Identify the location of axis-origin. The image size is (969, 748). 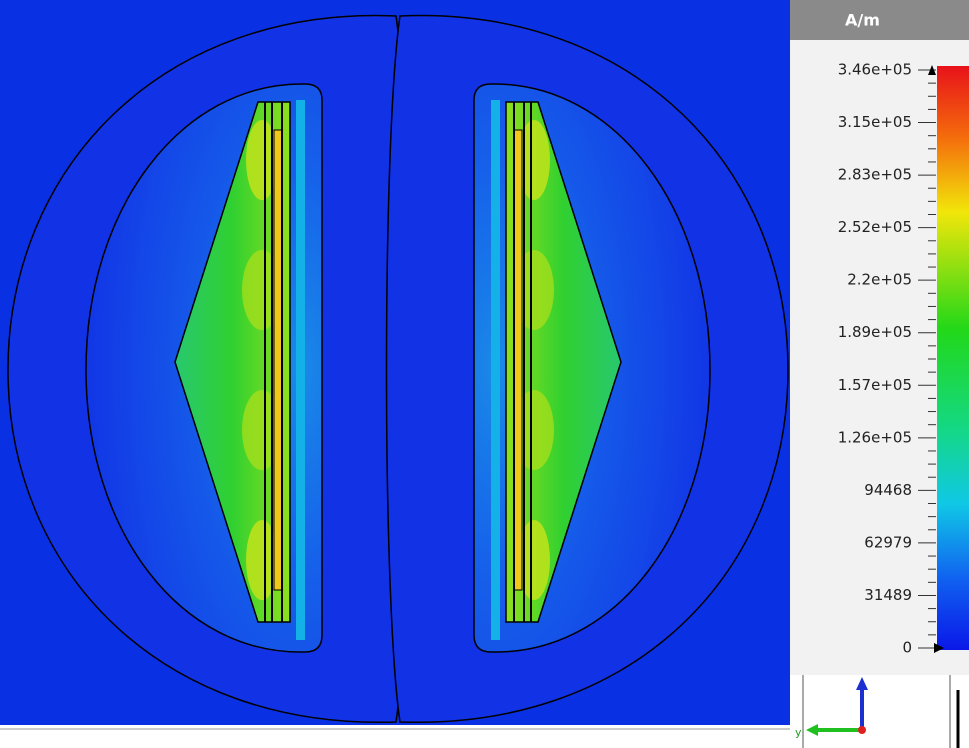
(862, 730).